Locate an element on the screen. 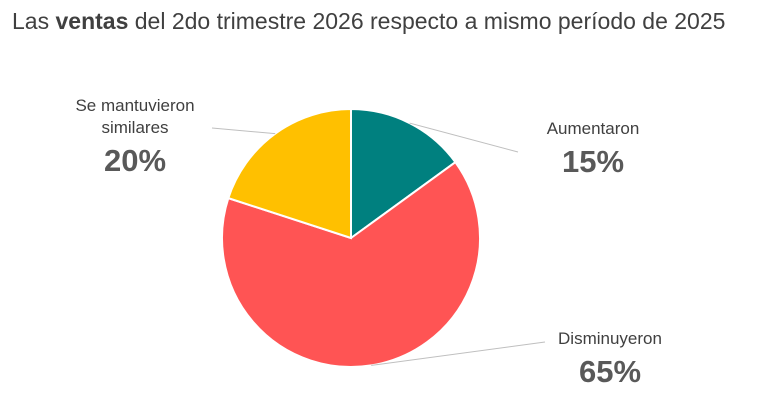 Image resolution: width=768 pixels, height=405 pixels. label-aumentaron: Aumentaron 15% is located at coordinates (593, 150).